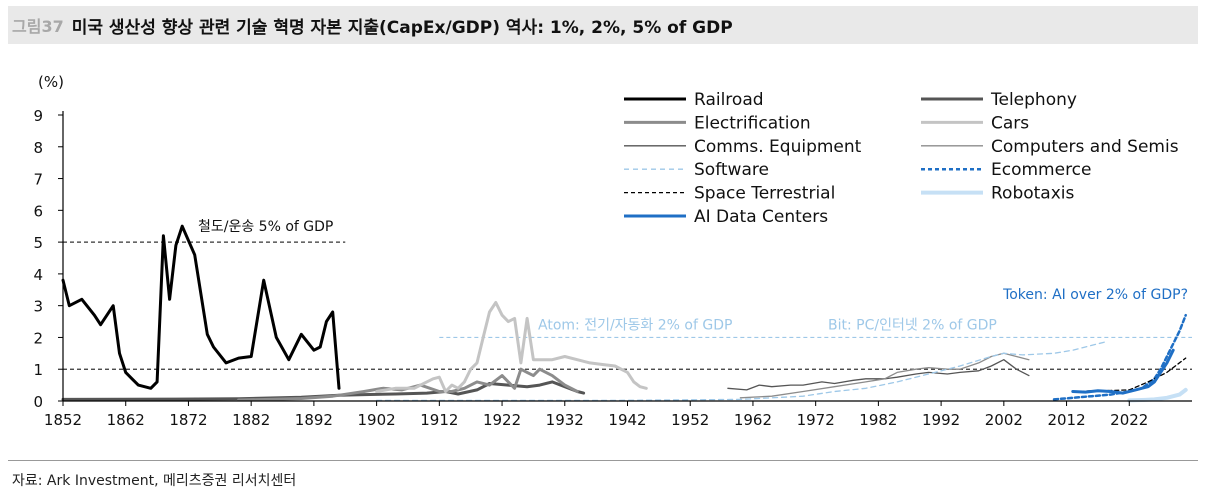 The image size is (1208, 499). I want to click on x-tick-label: 1902, so click(377, 420).